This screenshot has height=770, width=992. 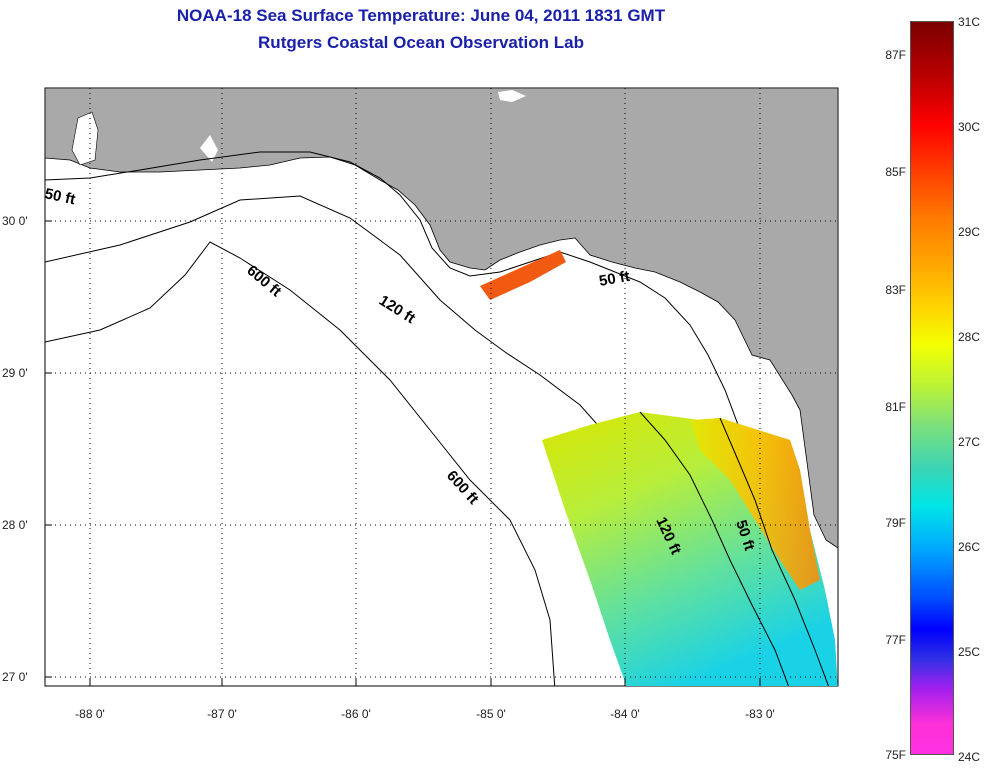 I want to click on lat-label-29: 29 0', so click(x=15, y=373).